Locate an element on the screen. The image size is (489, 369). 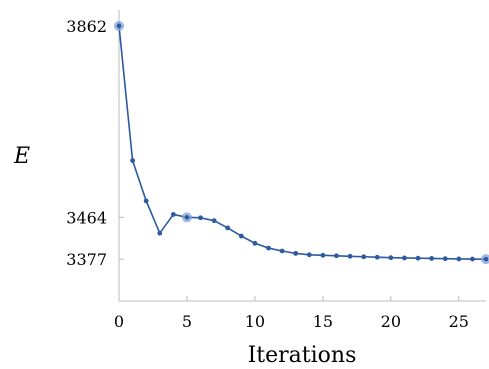
x-tick-label: 15 is located at coordinates (323, 321).